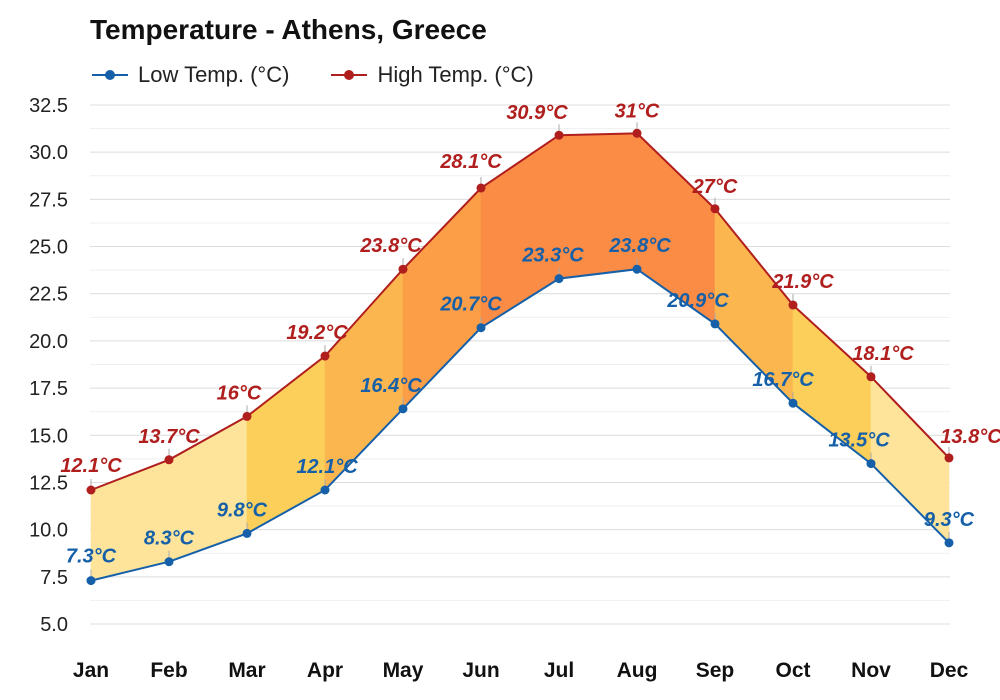  I want to click on y-tick-label: 22.5, so click(48, 295).